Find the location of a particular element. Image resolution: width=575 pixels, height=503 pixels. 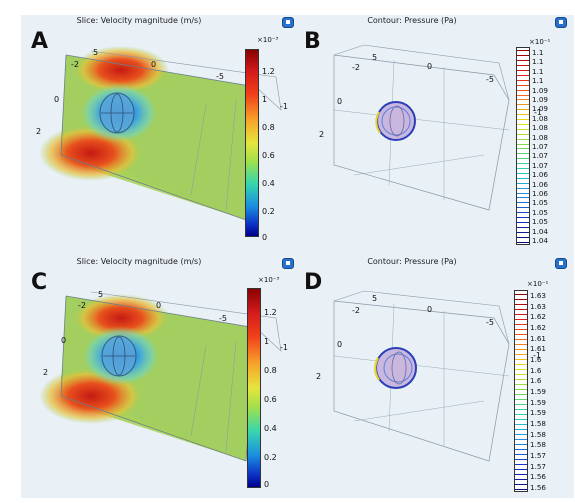

colorbar-tick: 1.2 is located at coordinates (268, 71).